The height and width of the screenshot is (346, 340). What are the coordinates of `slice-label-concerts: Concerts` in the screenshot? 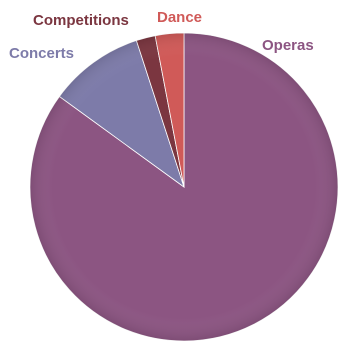 It's located at (41, 53).